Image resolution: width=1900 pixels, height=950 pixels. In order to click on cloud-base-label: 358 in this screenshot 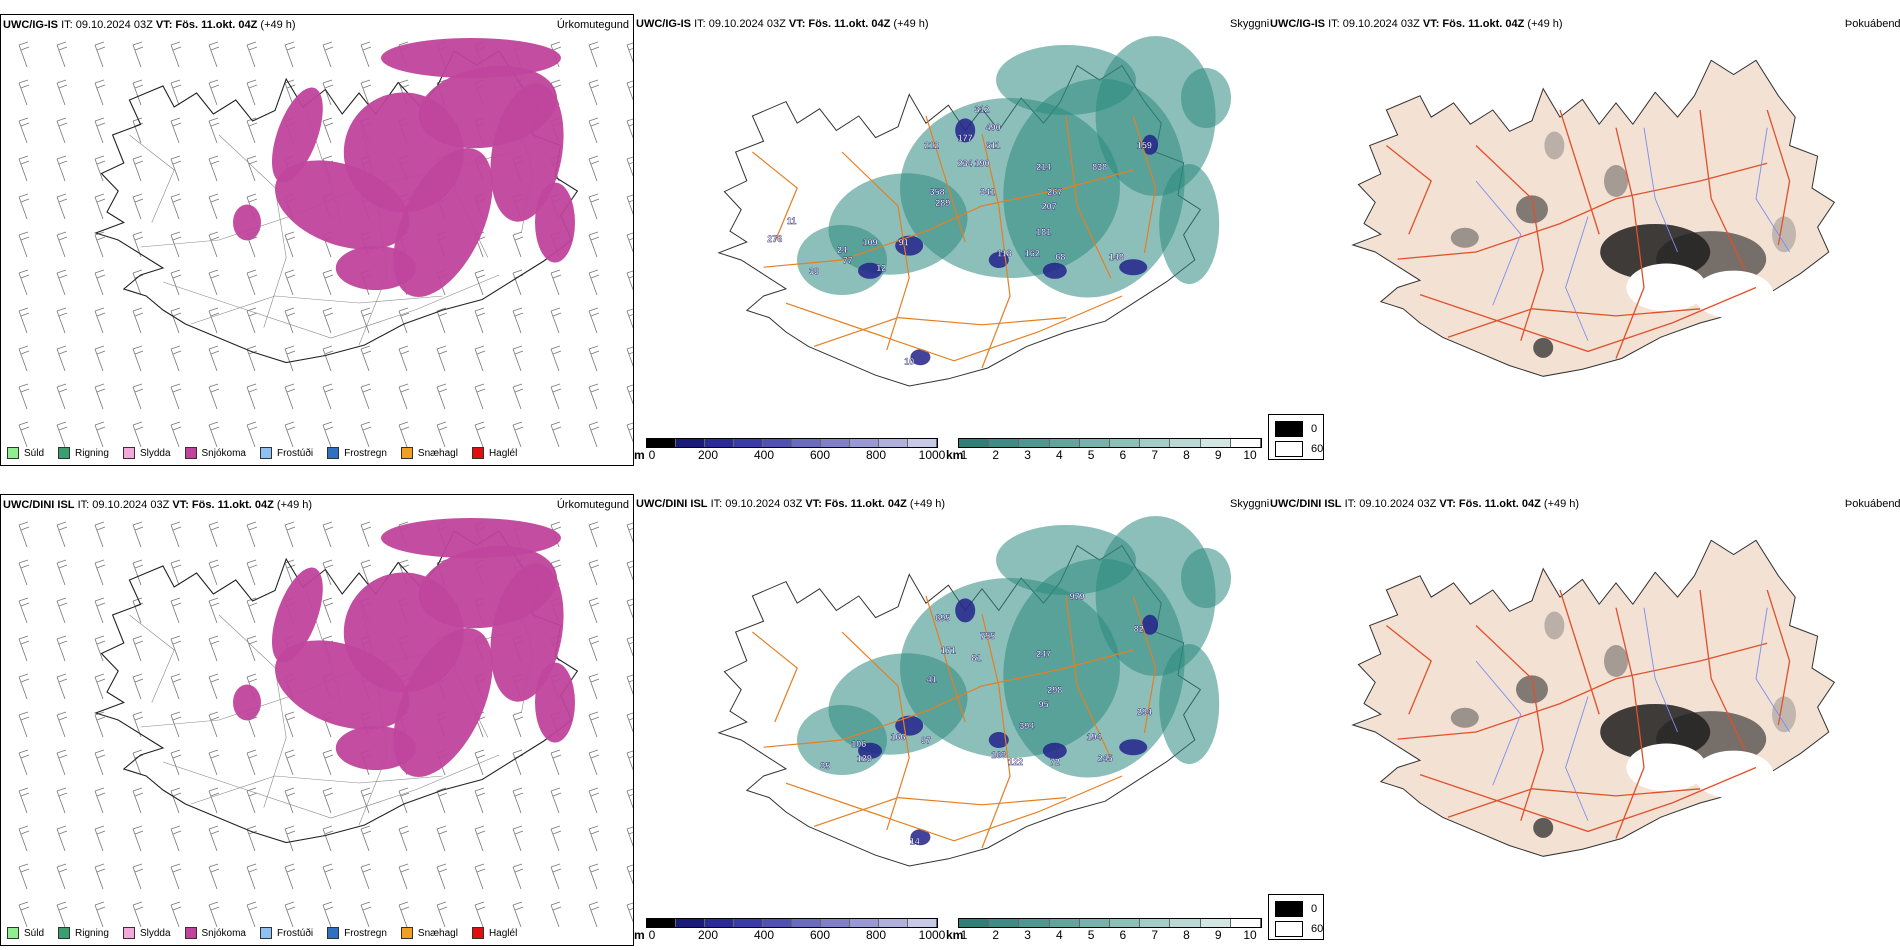, I will do `click(937, 192)`.